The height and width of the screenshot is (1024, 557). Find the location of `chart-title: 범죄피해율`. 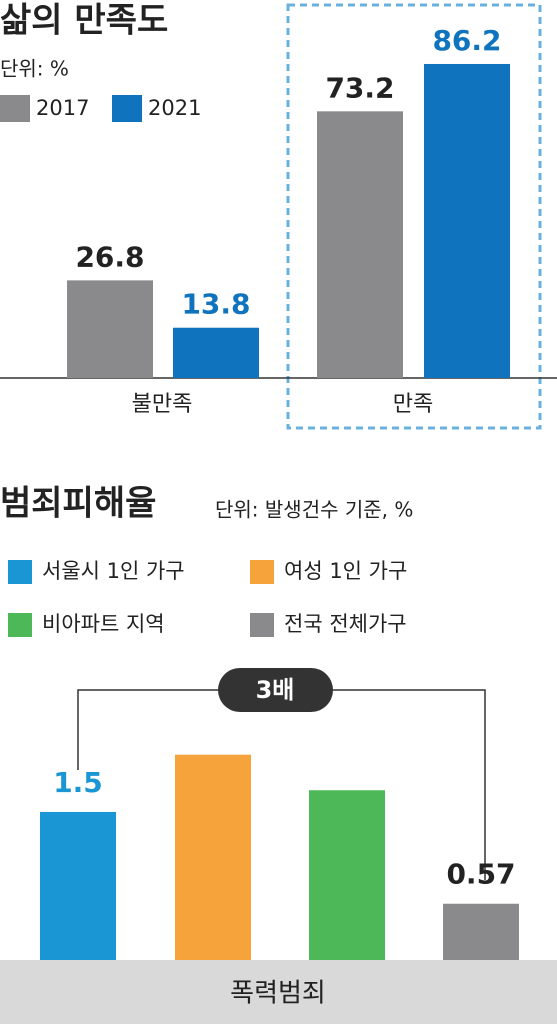

chart-title: 범죄피해율 is located at coordinates (78, 504).